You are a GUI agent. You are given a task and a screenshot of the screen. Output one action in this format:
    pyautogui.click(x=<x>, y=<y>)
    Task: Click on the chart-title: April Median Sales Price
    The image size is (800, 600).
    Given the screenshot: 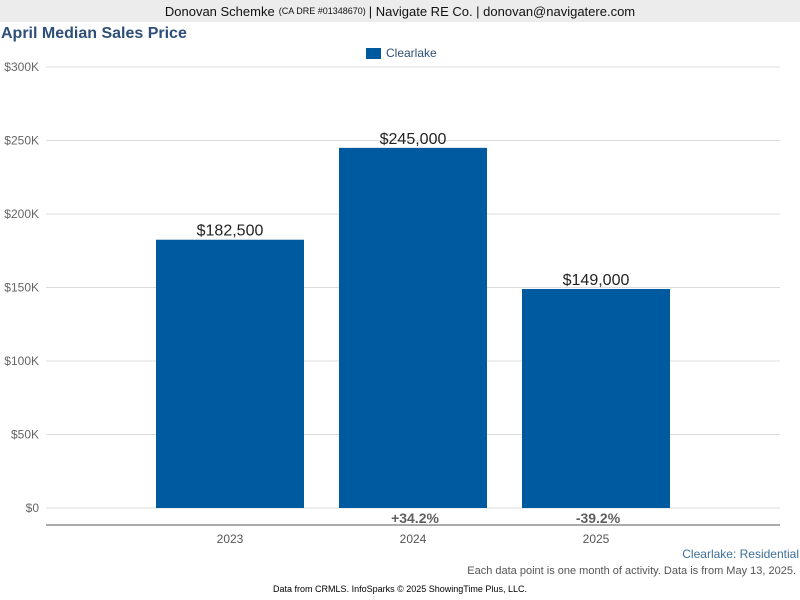 What is the action you would take?
    pyautogui.click(x=94, y=33)
    